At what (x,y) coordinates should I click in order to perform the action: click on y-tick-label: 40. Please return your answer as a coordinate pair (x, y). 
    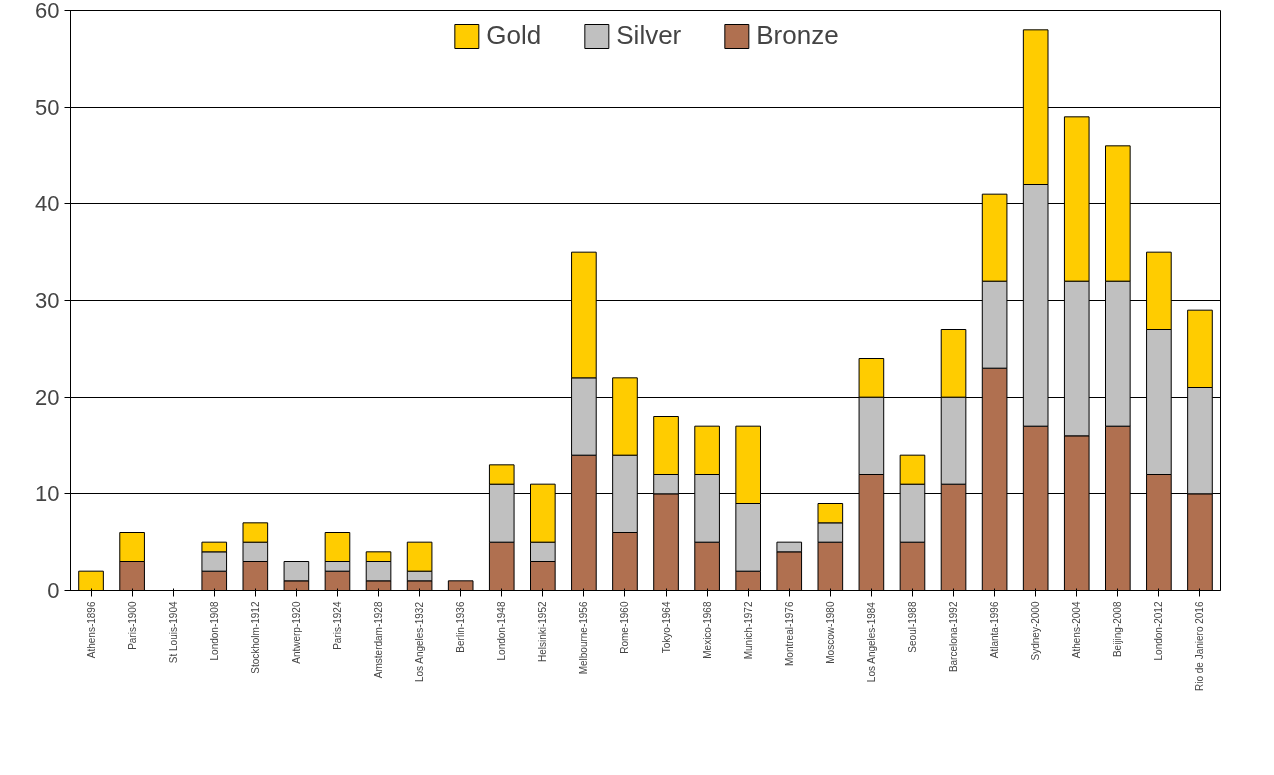
    Looking at the image, I should click on (47, 204).